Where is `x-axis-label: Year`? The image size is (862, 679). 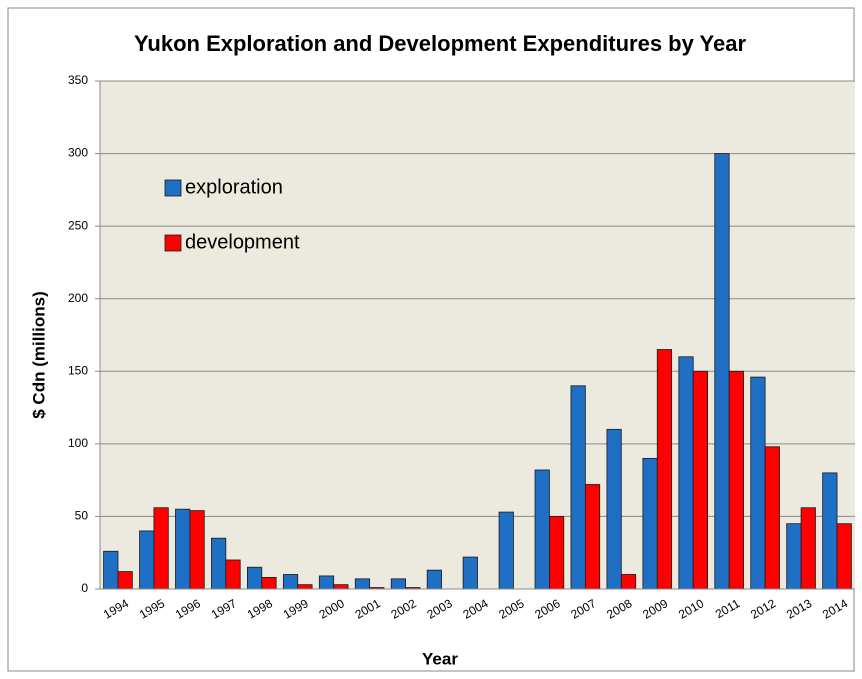
x-axis-label: Year is located at coordinates (440, 658).